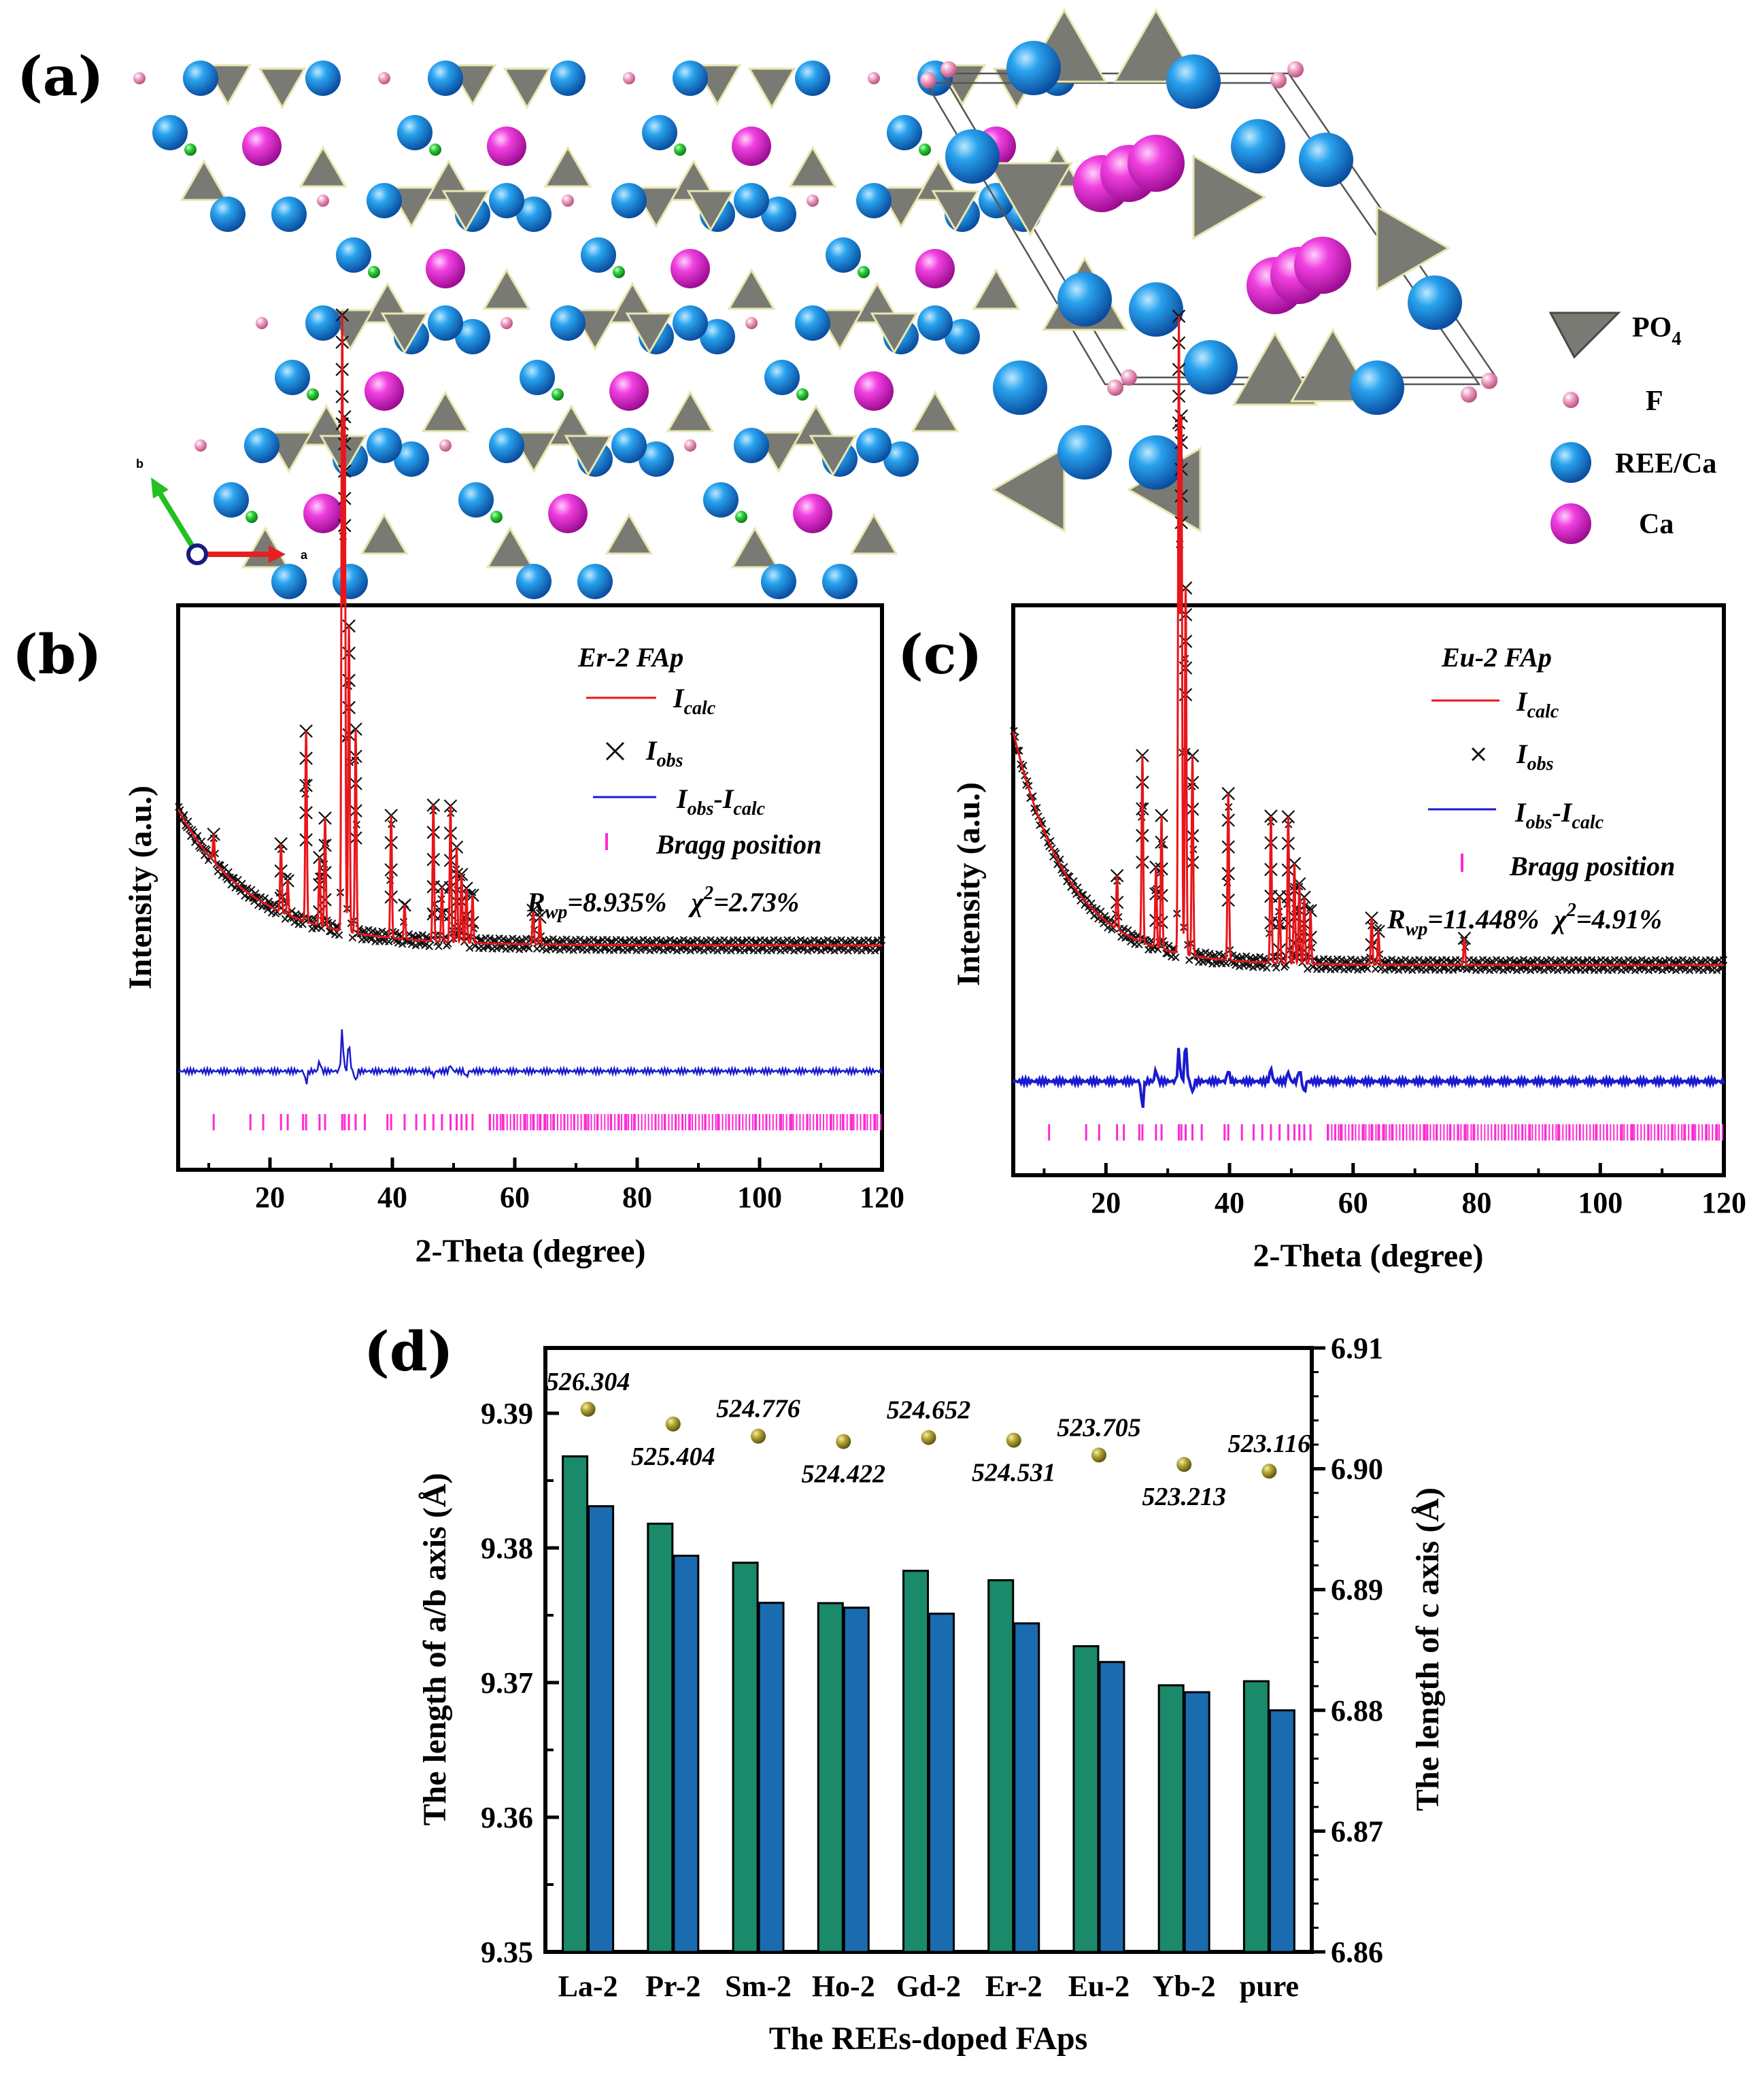 This screenshot has width=1764, height=2075. What do you see at coordinates (1368, 641) in the screenshot?
I see `calc-line` at bounding box center [1368, 641].